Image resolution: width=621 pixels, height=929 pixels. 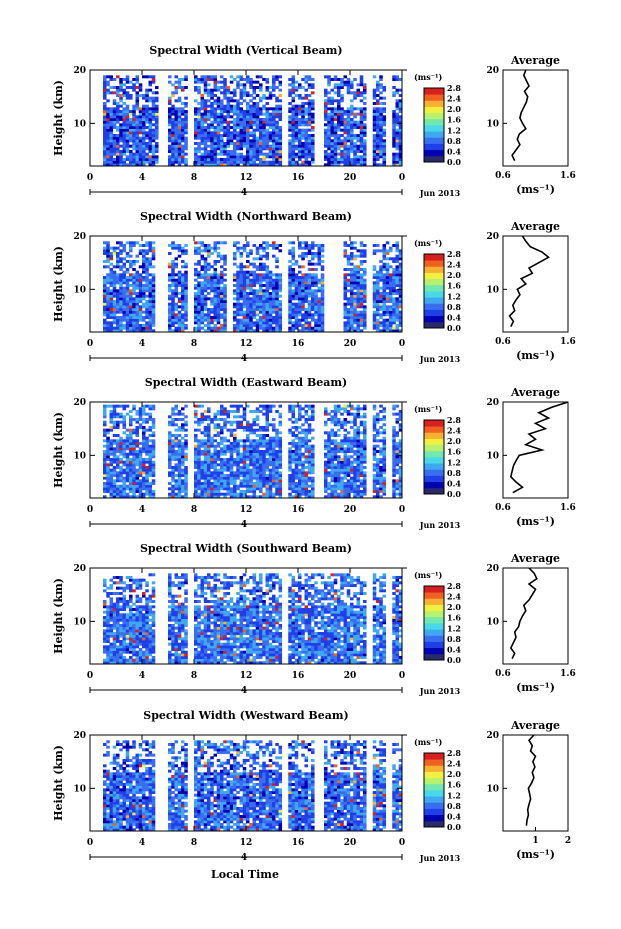 What do you see at coordinates (454, 141) in the screenshot?
I see `colorbar-tick-label: 0.8` at bounding box center [454, 141].